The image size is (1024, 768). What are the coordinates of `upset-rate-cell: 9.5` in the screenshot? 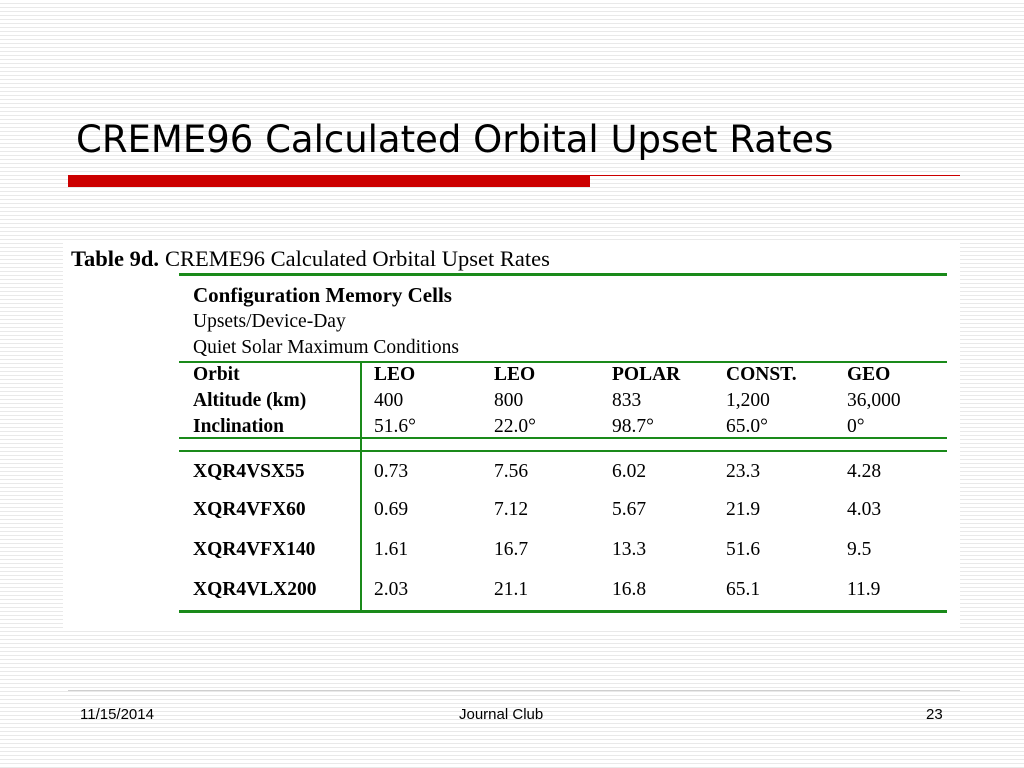 It's located at (859, 549).